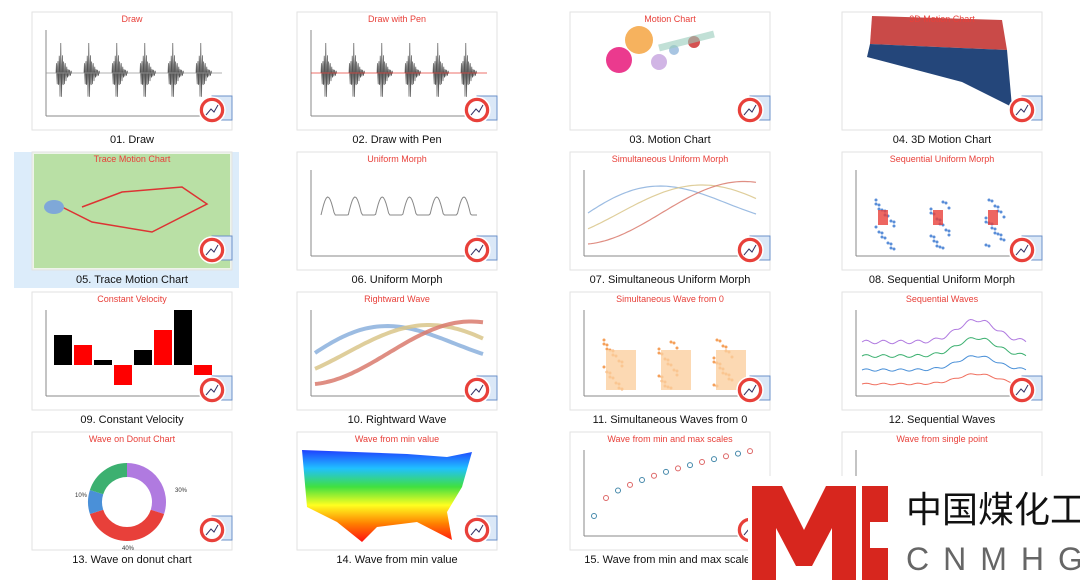 The height and width of the screenshot is (585, 1080). What do you see at coordinates (670, 420) in the screenshot?
I see `thumbnail-caption: 11. Simultaneous Waves from 0` at bounding box center [670, 420].